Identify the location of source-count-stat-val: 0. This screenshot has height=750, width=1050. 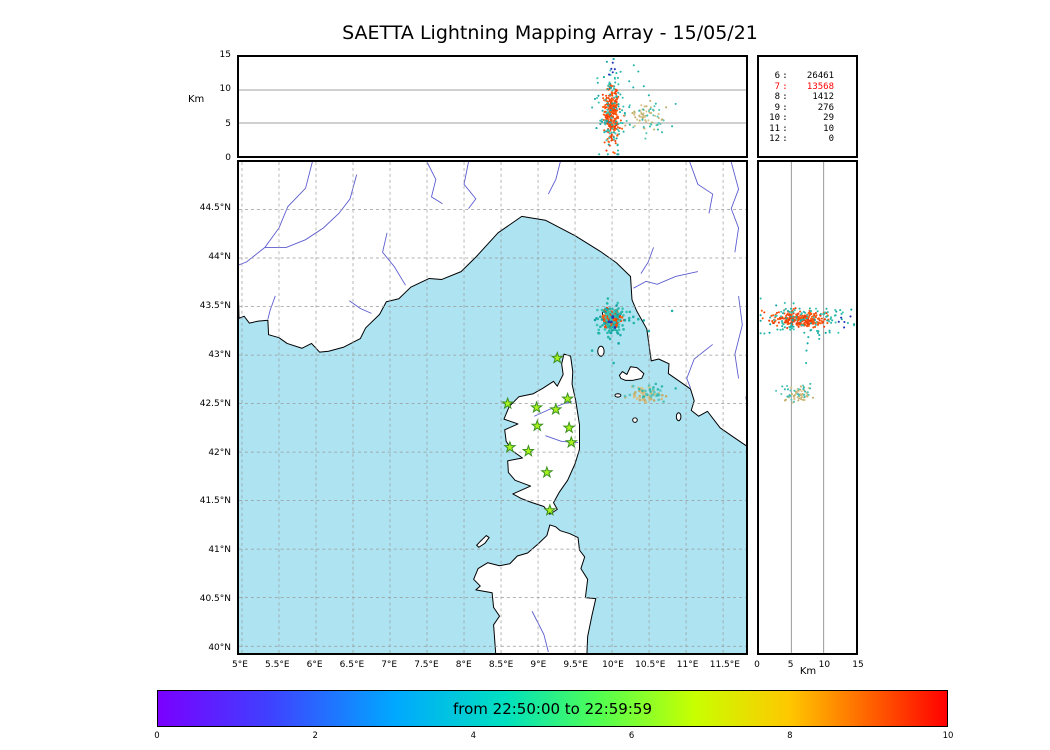
(831, 139).